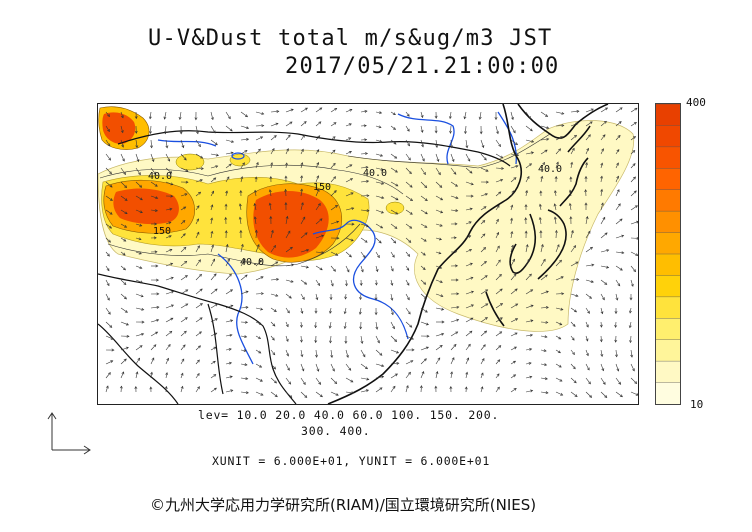 The width and height of the screenshot is (752, 532). What do you see at coordinates (668, 307) in the screenshot?
I see `colorbar-swatch` at bounding box center [668, 307].